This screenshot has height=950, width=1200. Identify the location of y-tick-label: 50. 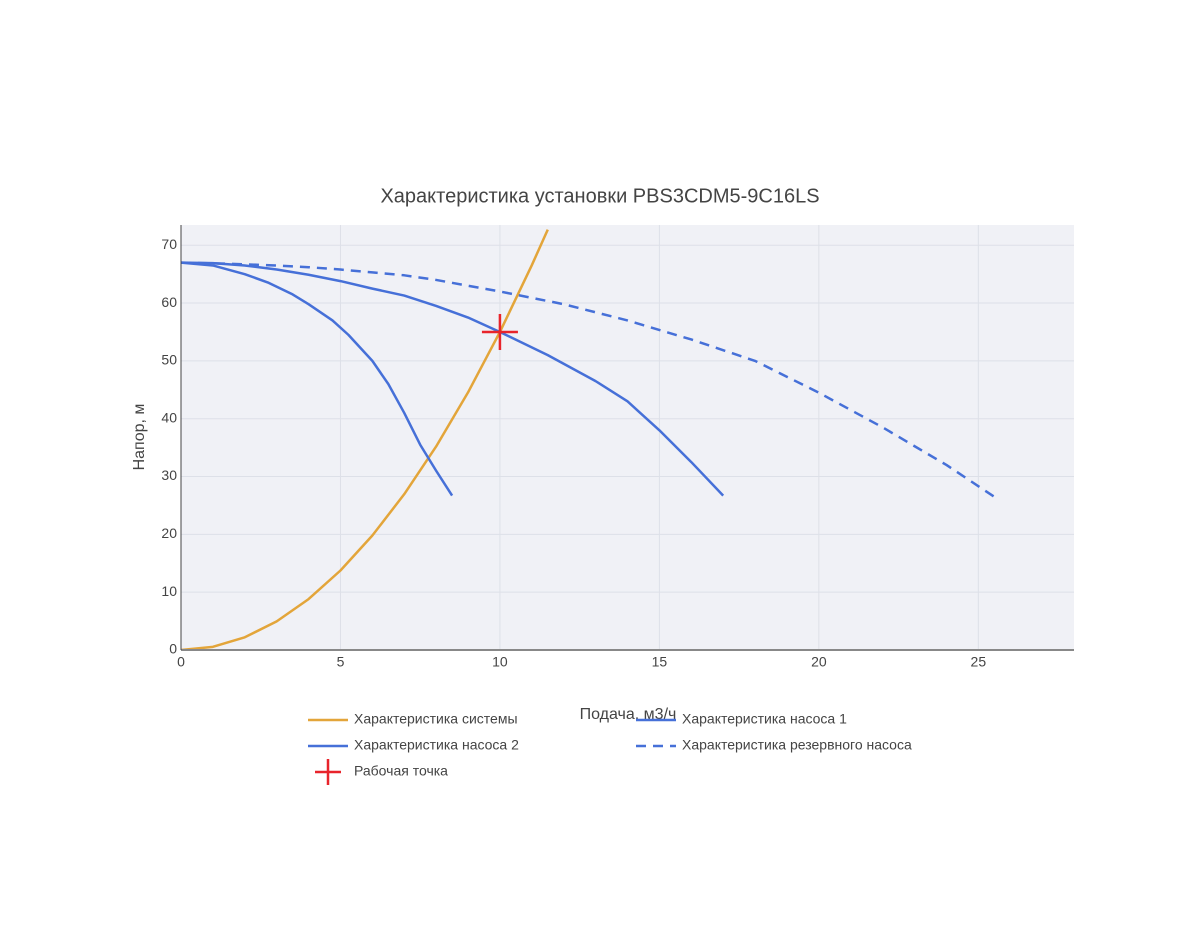
(169, 360).